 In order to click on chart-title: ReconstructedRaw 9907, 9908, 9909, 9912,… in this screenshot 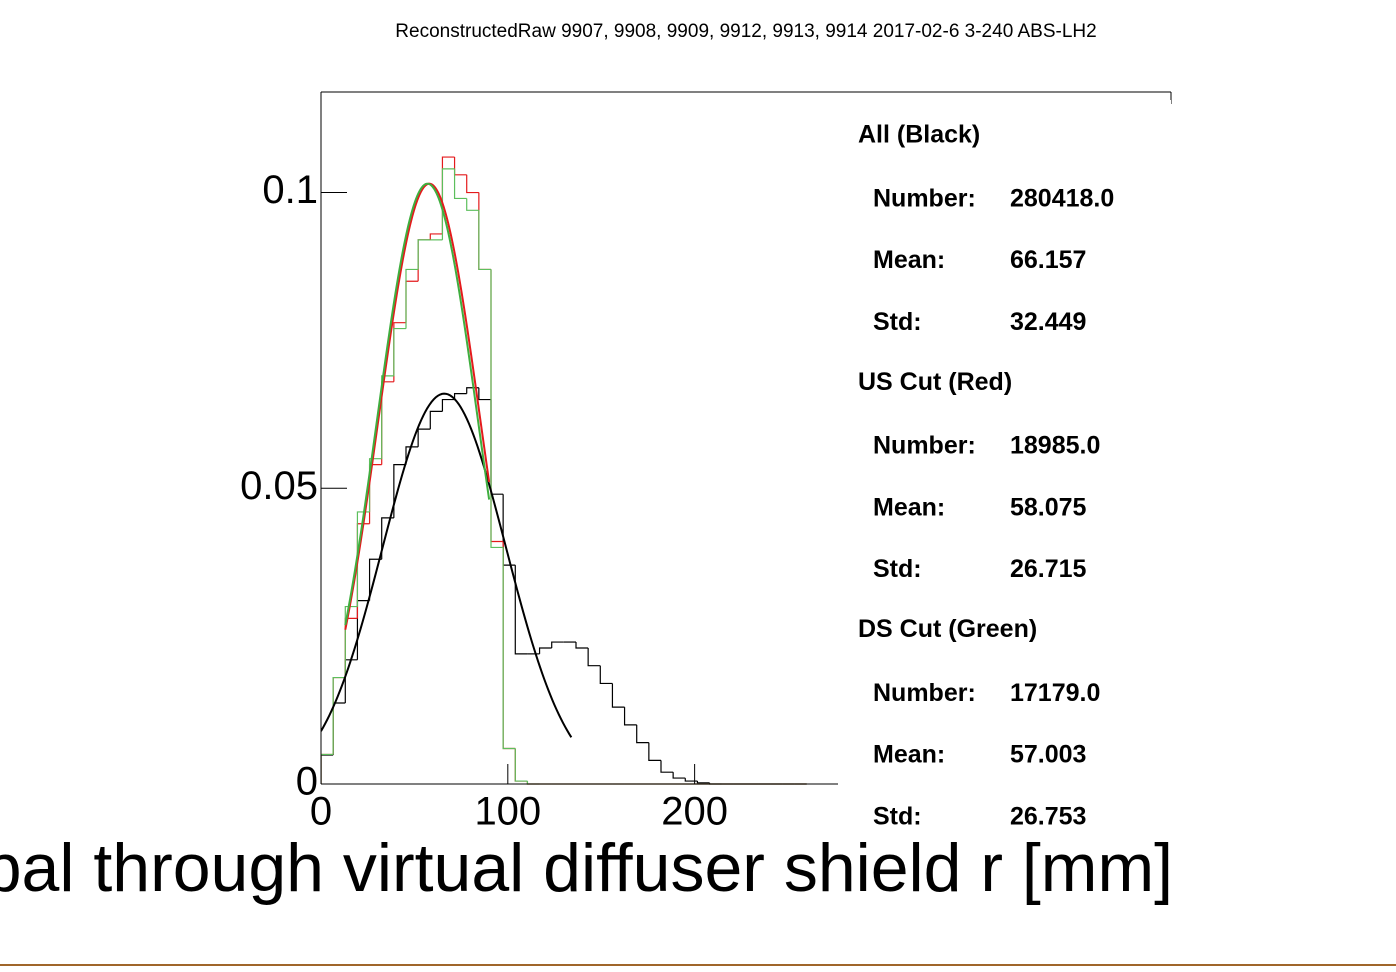, I will do `click(745, 31)`.